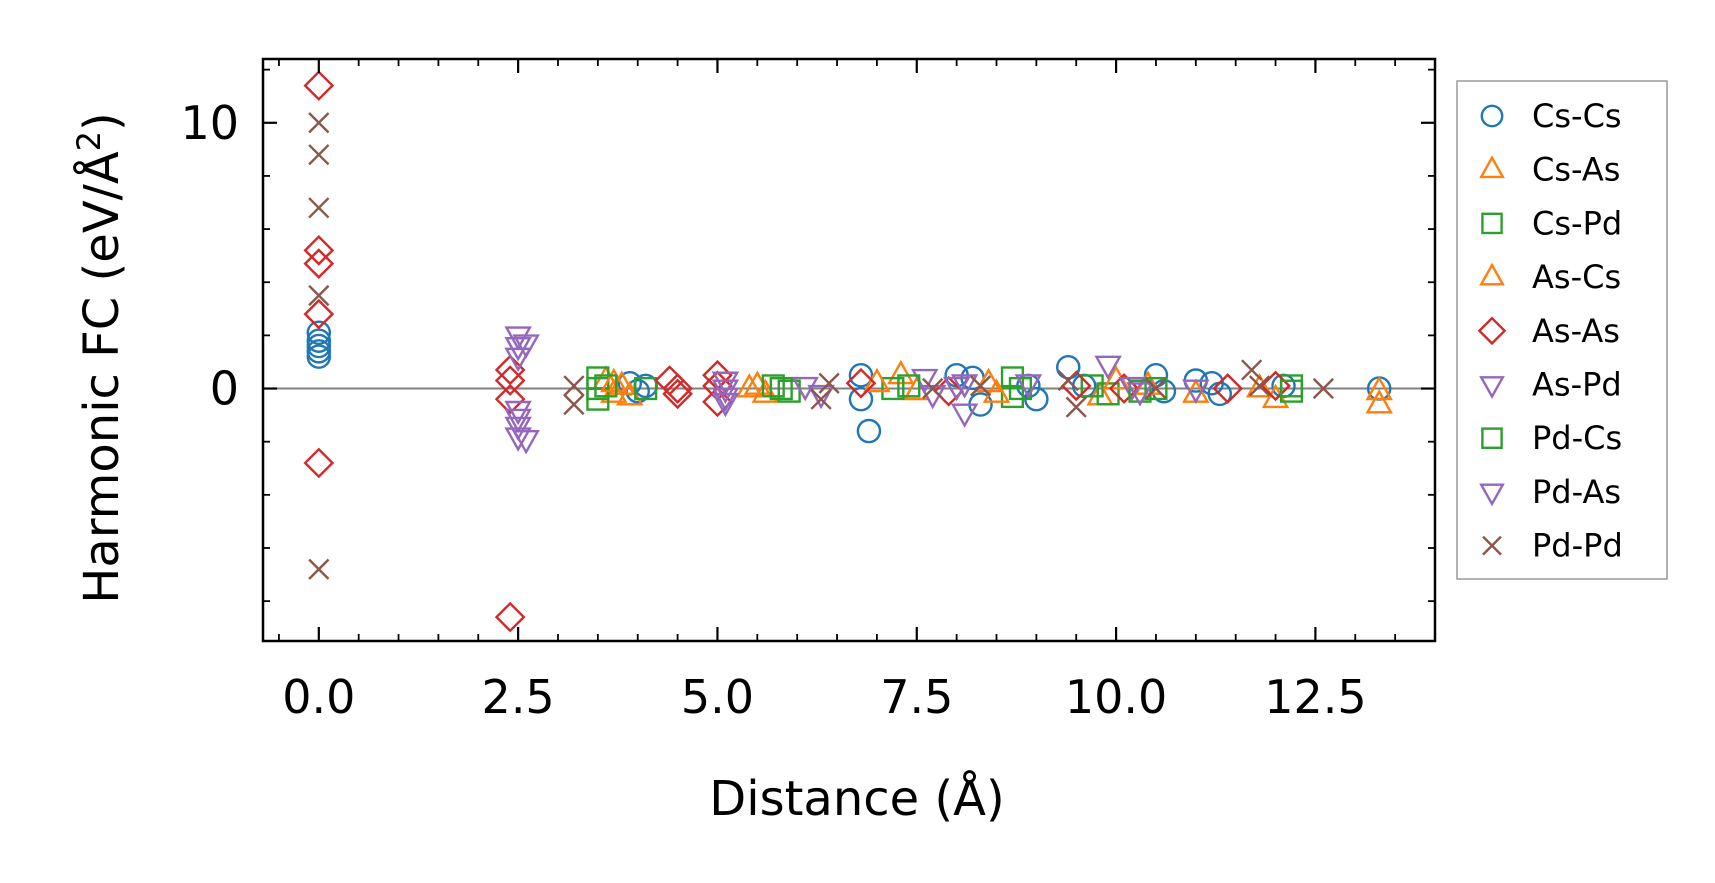  I want to click on legend-item-cs-cs: Cs-Cs, so click(1551, 116).